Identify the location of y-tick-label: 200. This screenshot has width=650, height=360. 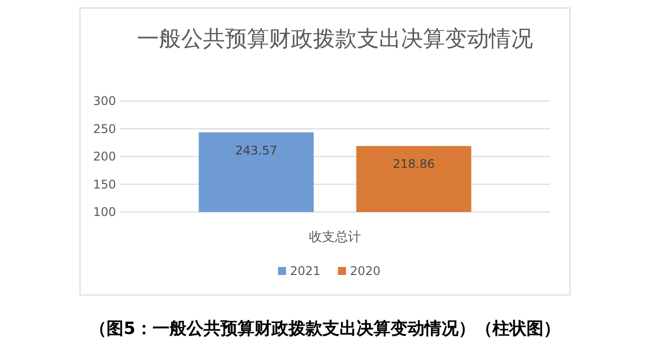
(104, 157).